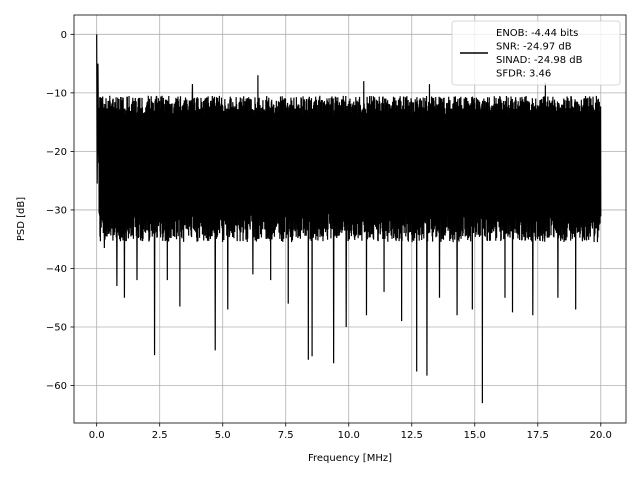 The height and width of the screenshot is (480, 640). I want to click on y-tick-label: −20, so click(56, 152).